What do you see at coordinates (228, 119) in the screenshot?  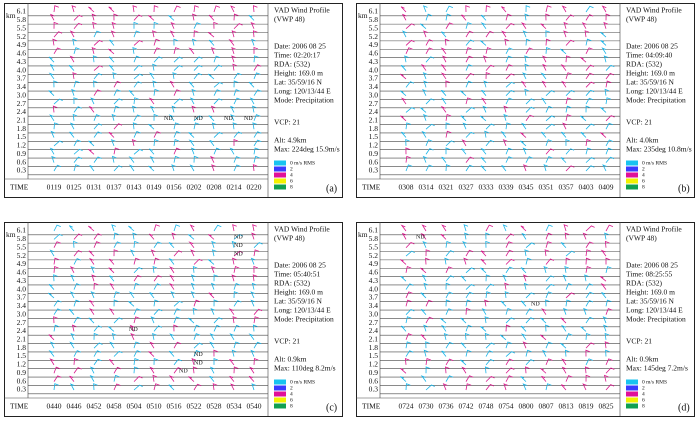 I see `nd-label: ND` at bounding box center [228, 119].